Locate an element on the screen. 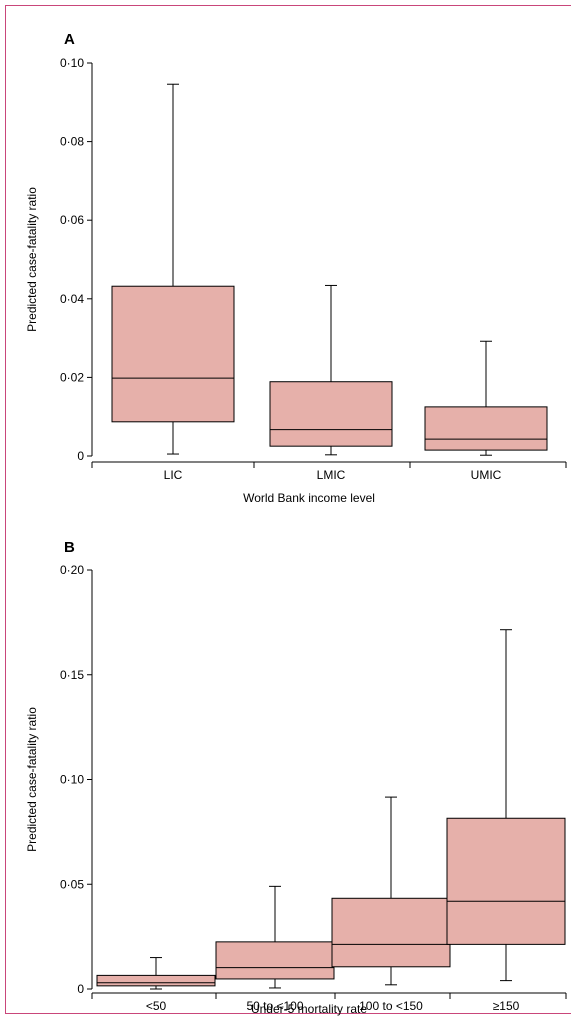  box--50 is located at coordinates (156, 973).